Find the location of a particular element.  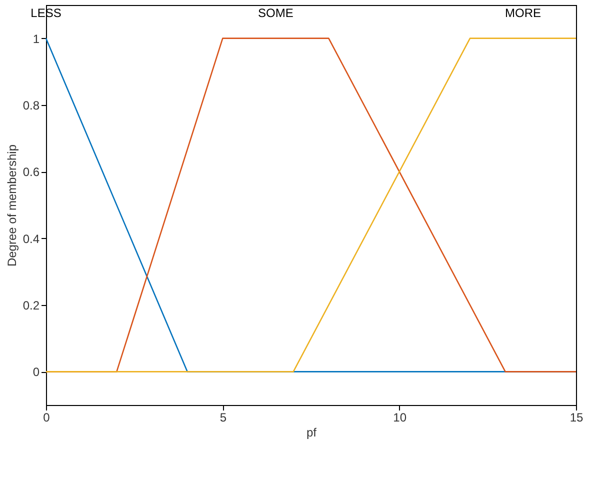

y-axis-title: Degree of membership is located at coordinates (11, 205).